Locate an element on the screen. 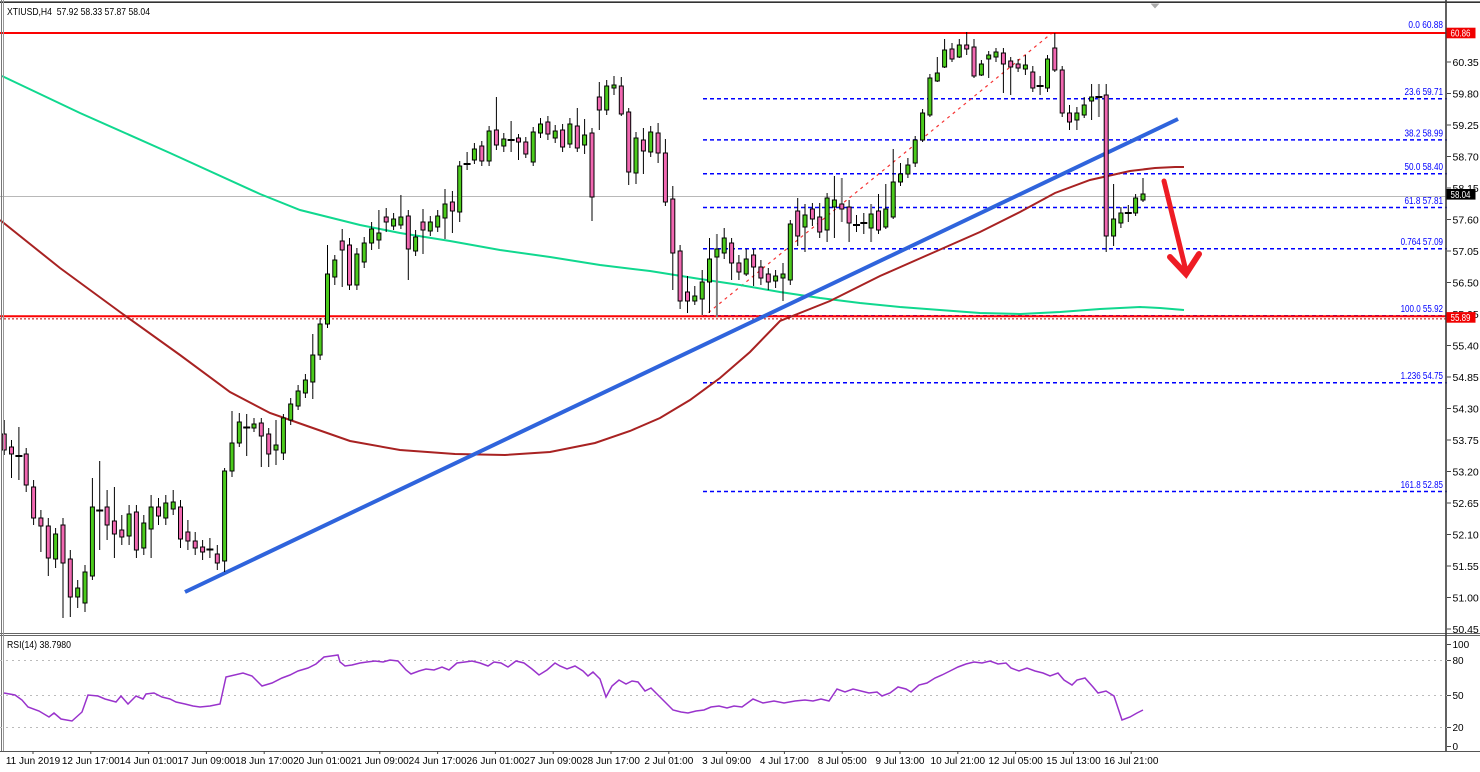 This screenshot has width=1480, height=772. svg-text: 15 Jul 13:00 is located at coordinates (1073, 761).